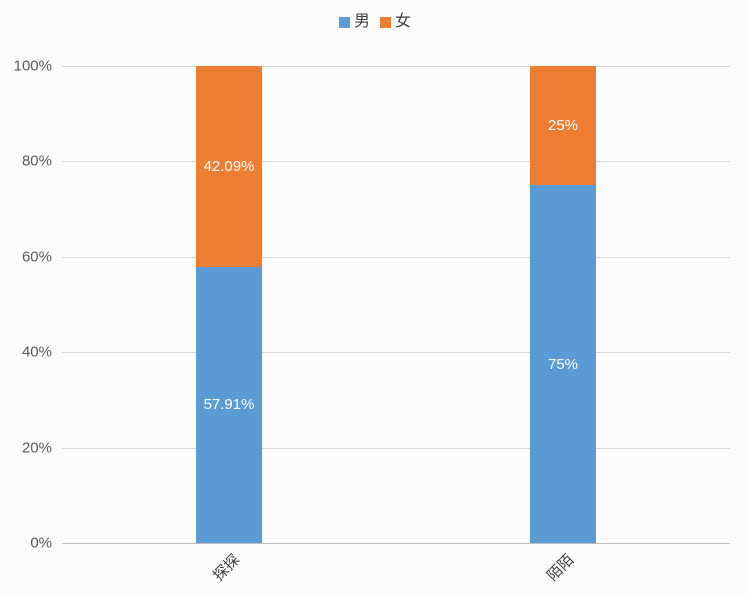 This screenshot has height=598, width=750. What do you see at coordinates (561, 568) in the screenshot?
I see `x-category-label: 陌陌` at bounding box center [561, 568].